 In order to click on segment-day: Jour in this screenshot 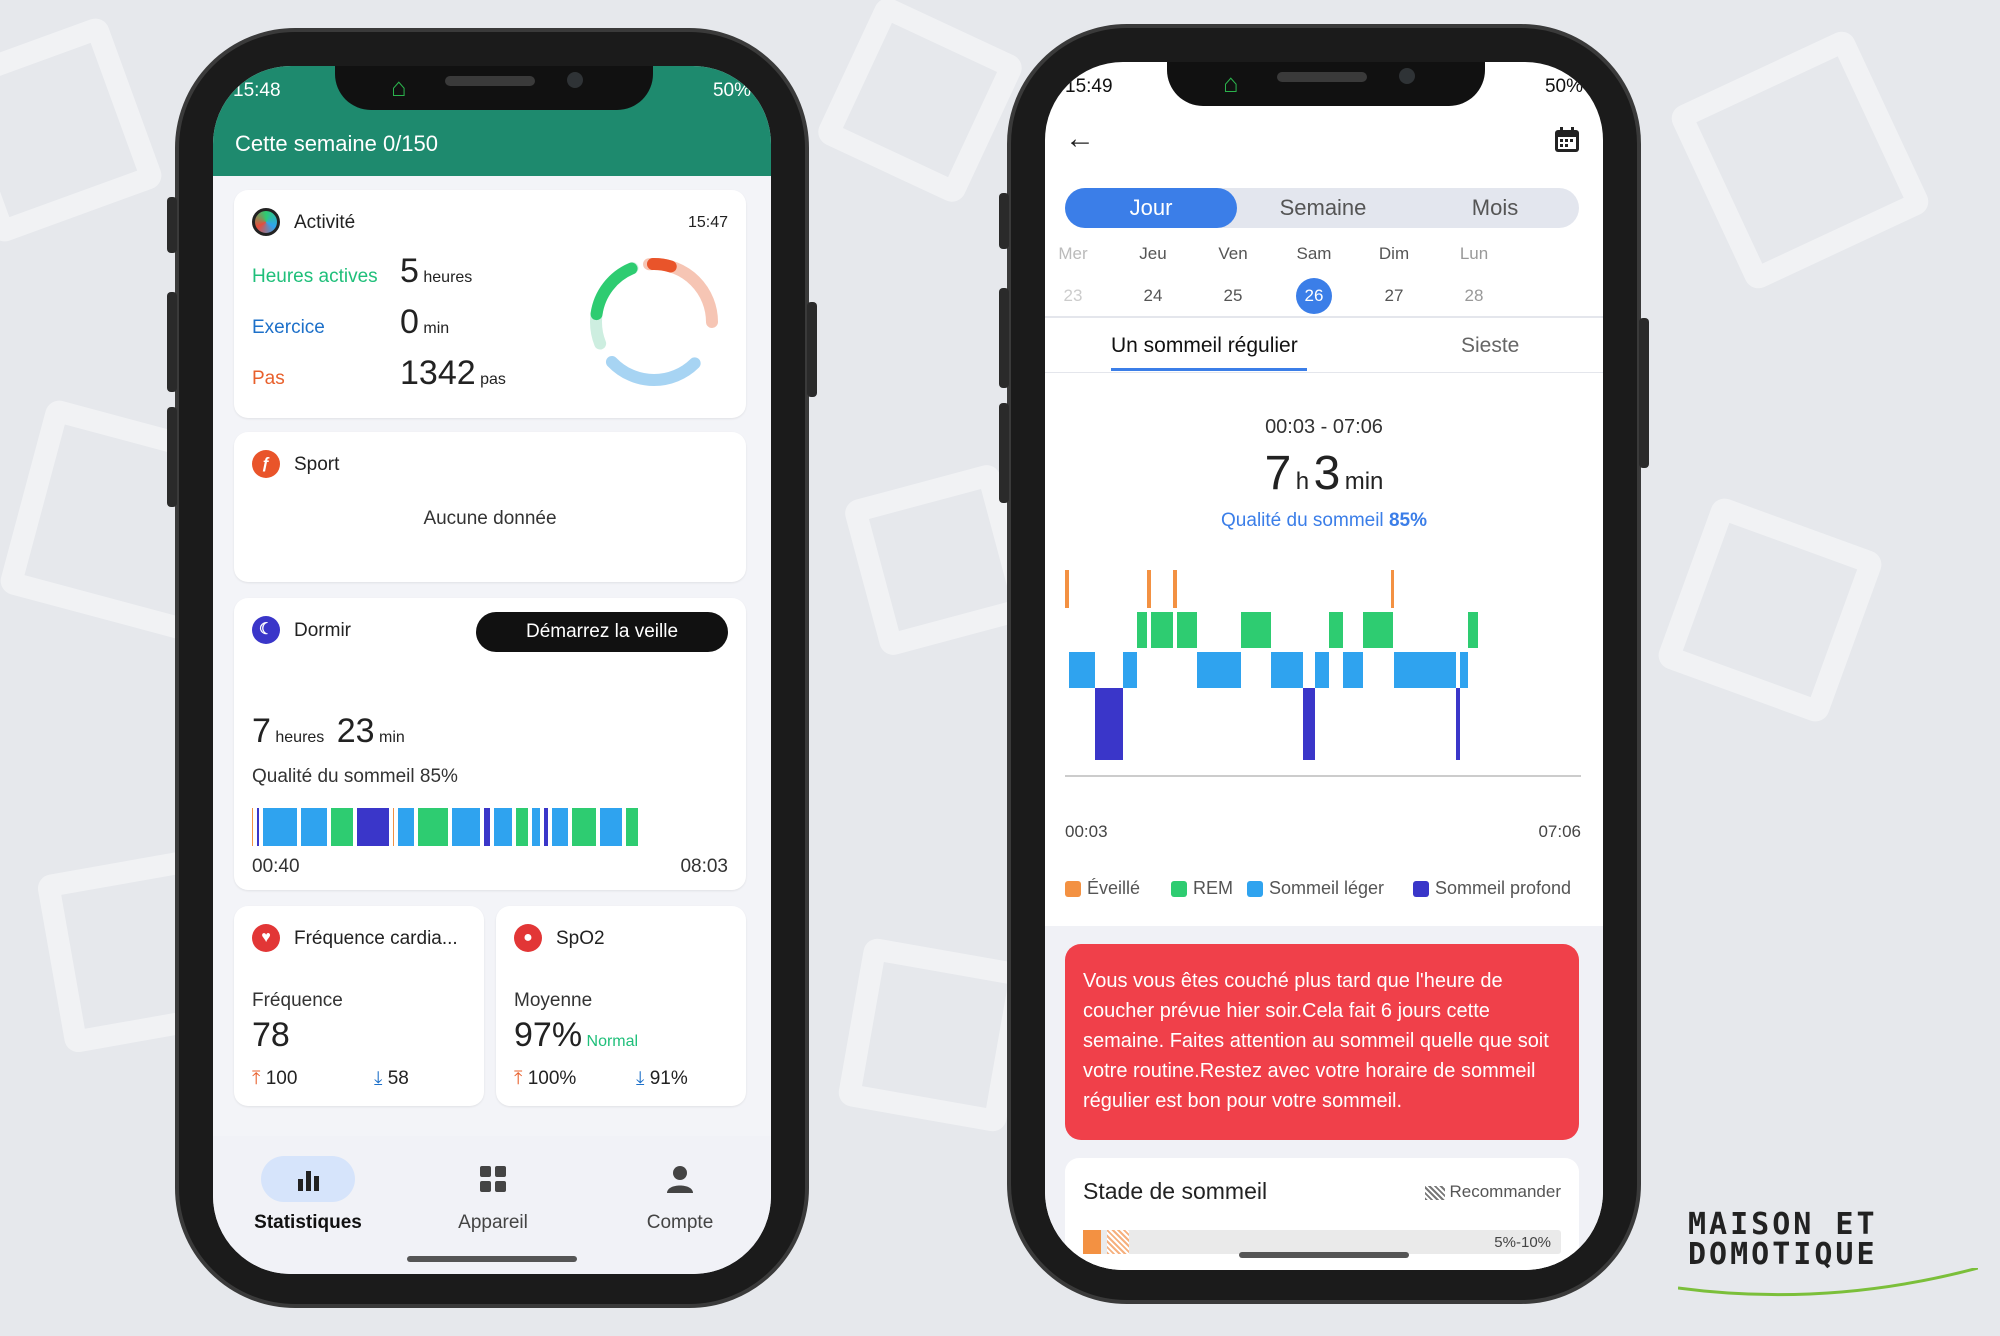, I will do `click(1151, 208)`.